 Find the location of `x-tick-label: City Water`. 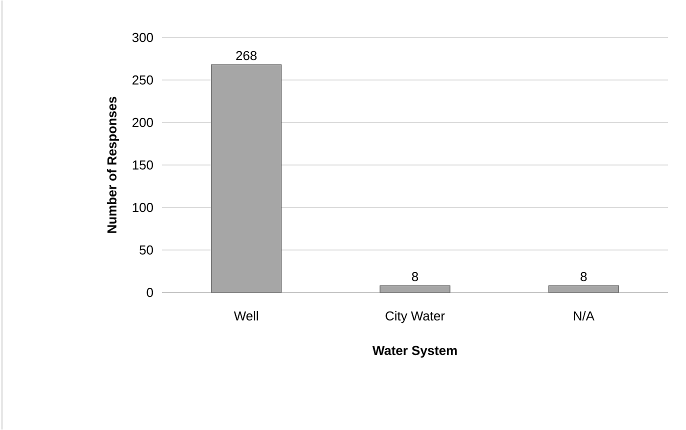

x-tick-label: City Water is located at coordinates (415, 317).